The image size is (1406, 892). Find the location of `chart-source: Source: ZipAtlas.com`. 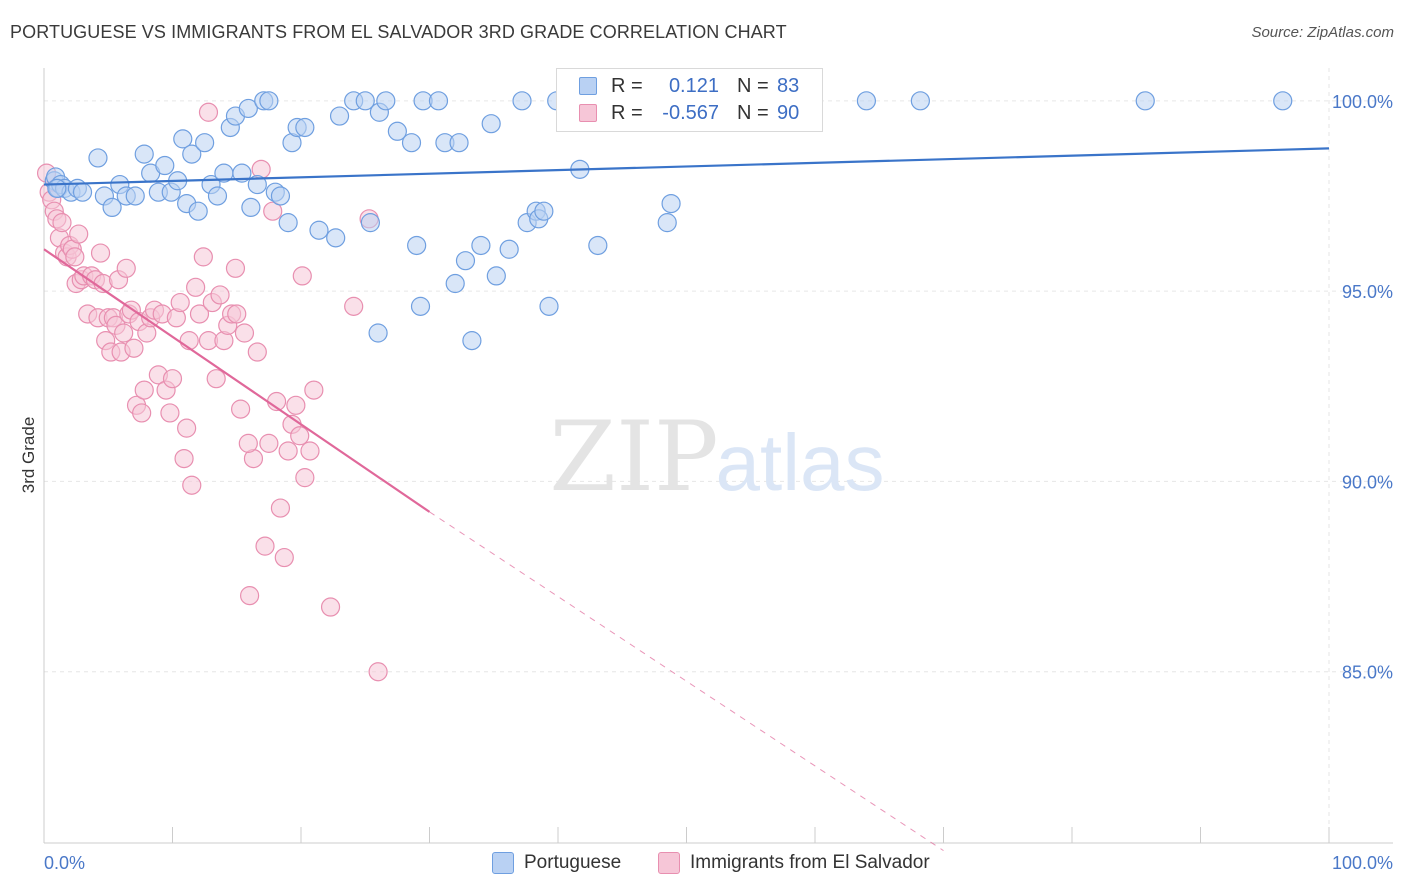

chart-source: Source: ZipAtlas.com is located at coordinates (1322, 32).